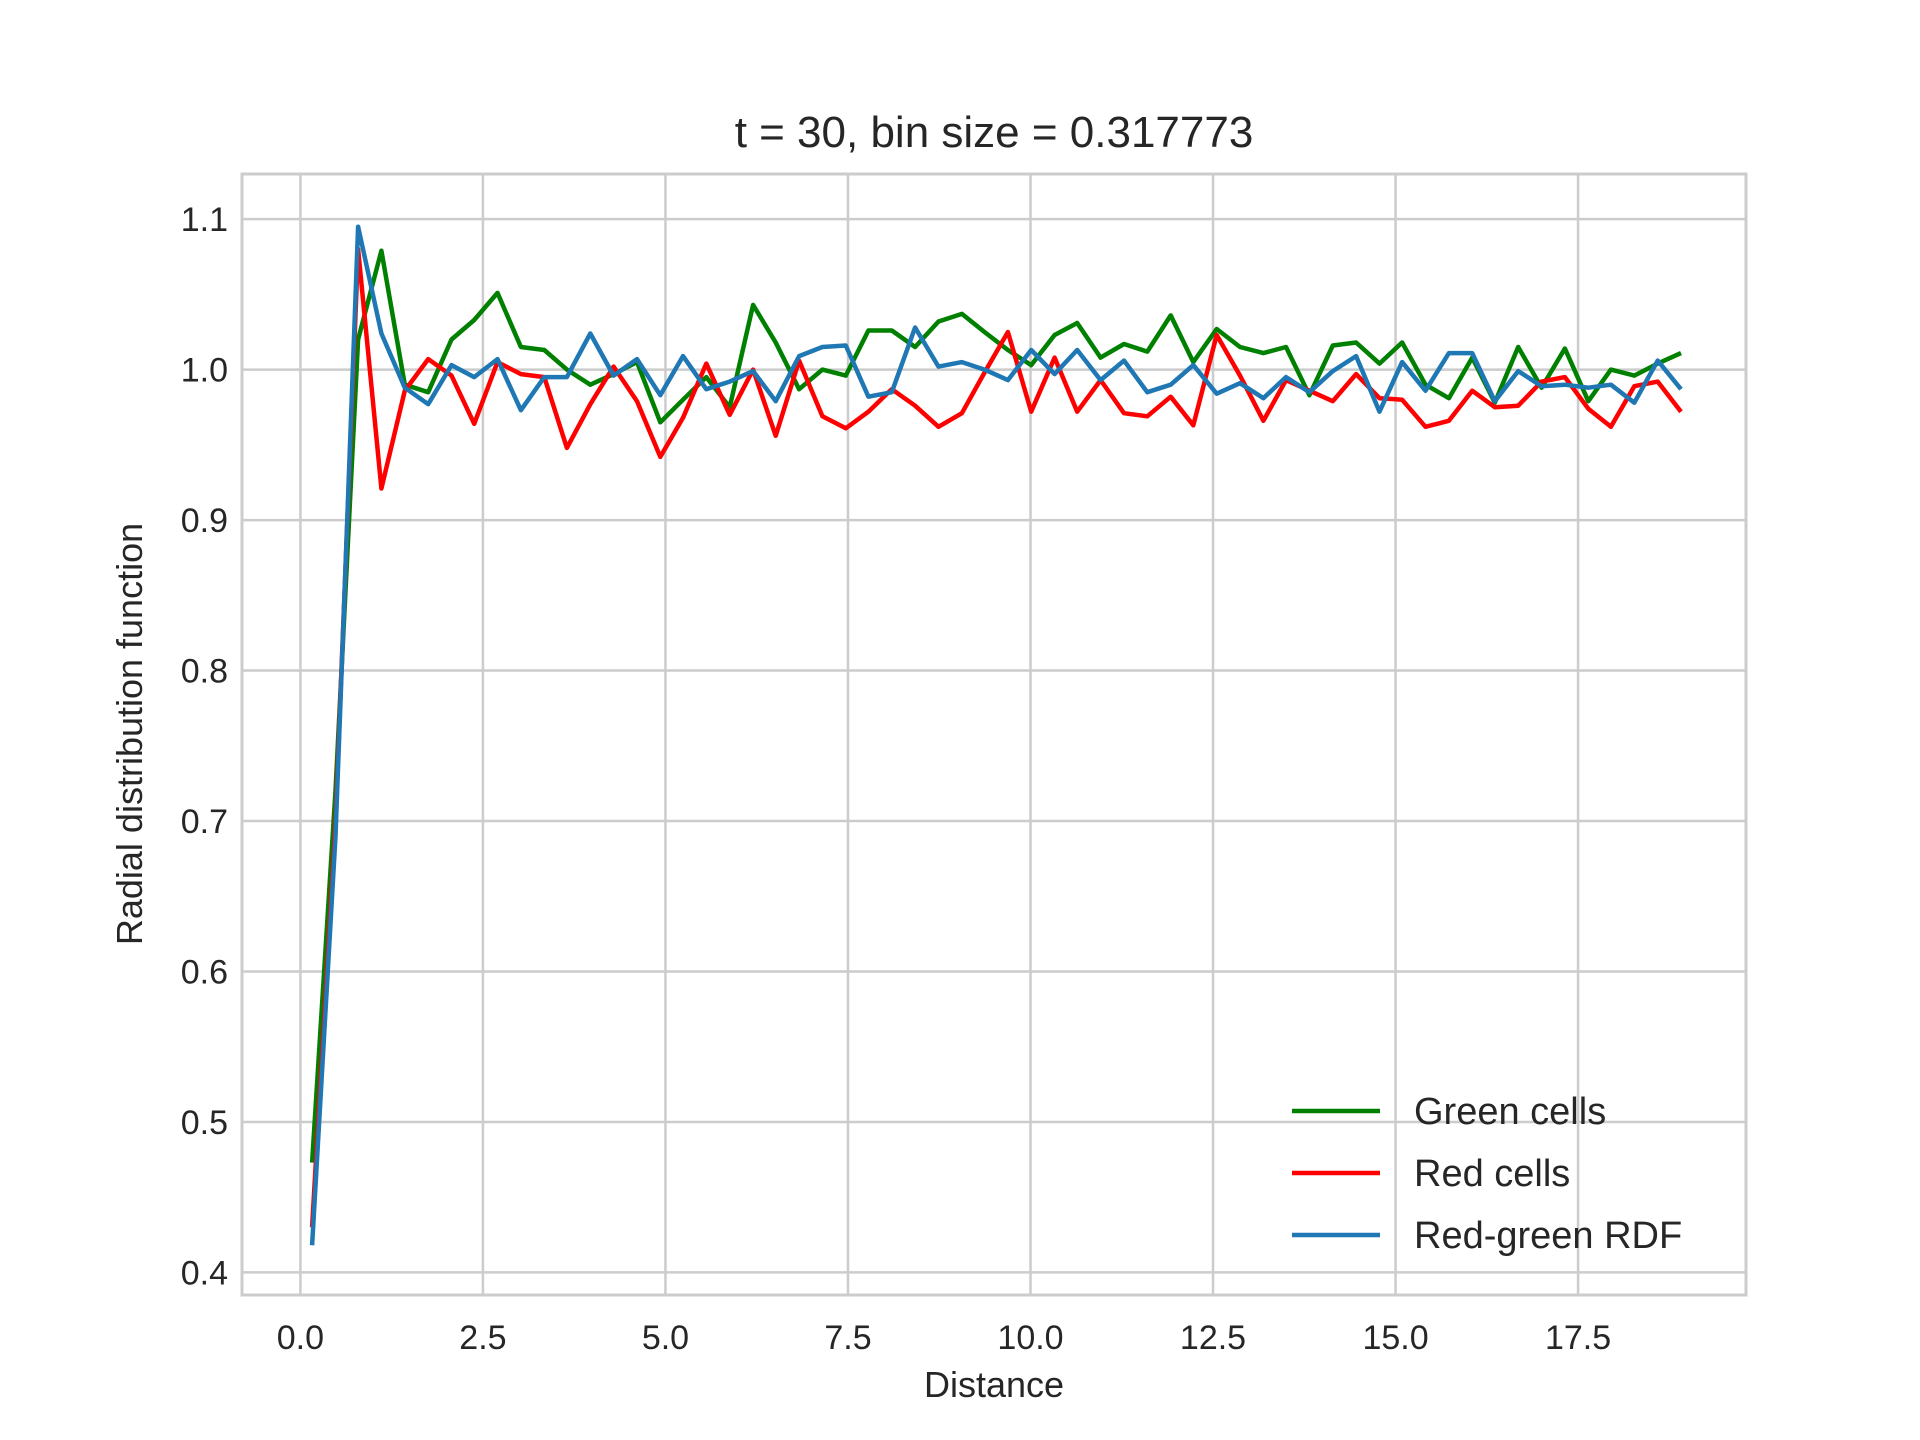 The image size is (1920, 1440). I want to click on y-tick-labels: 0.4 0.5 0.6 0.7 0.8 0.9 1.0 1.1, so click(204, 746).